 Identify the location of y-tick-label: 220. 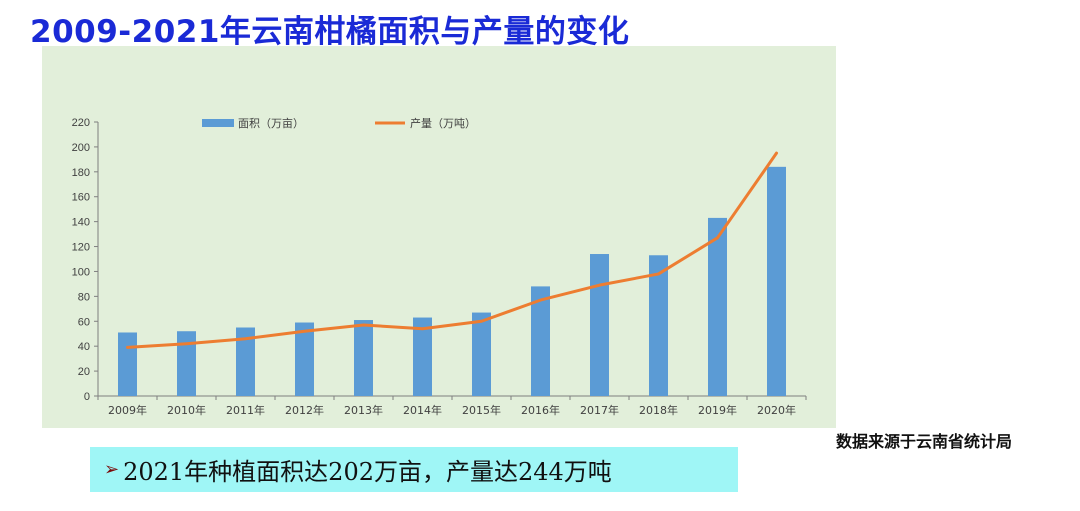
(81, 123).